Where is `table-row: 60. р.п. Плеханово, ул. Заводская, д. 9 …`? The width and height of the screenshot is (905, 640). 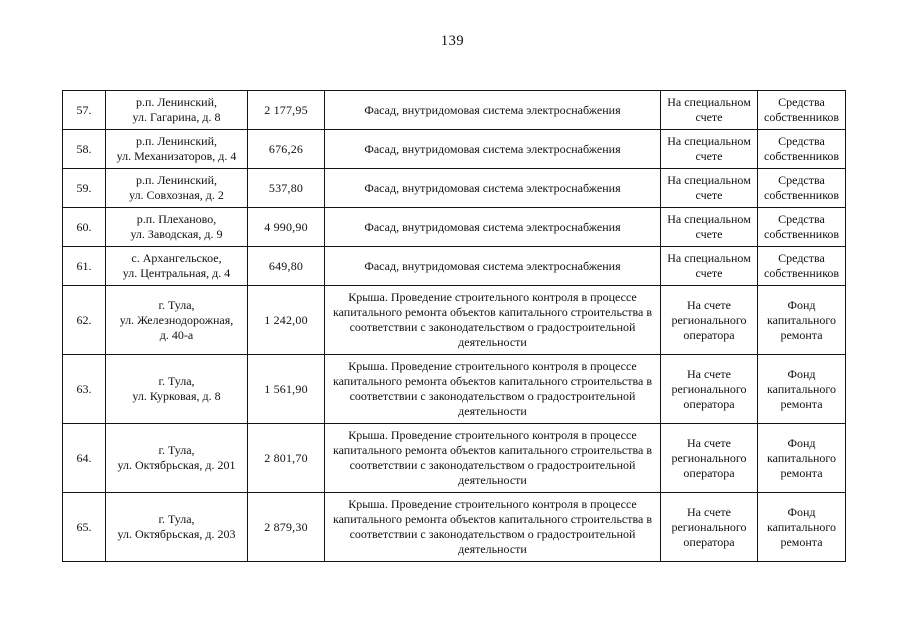 table-row: 60. р.п. Плеханово, ул. Заводская, д. 9 … is located at coordinates (454, 227).